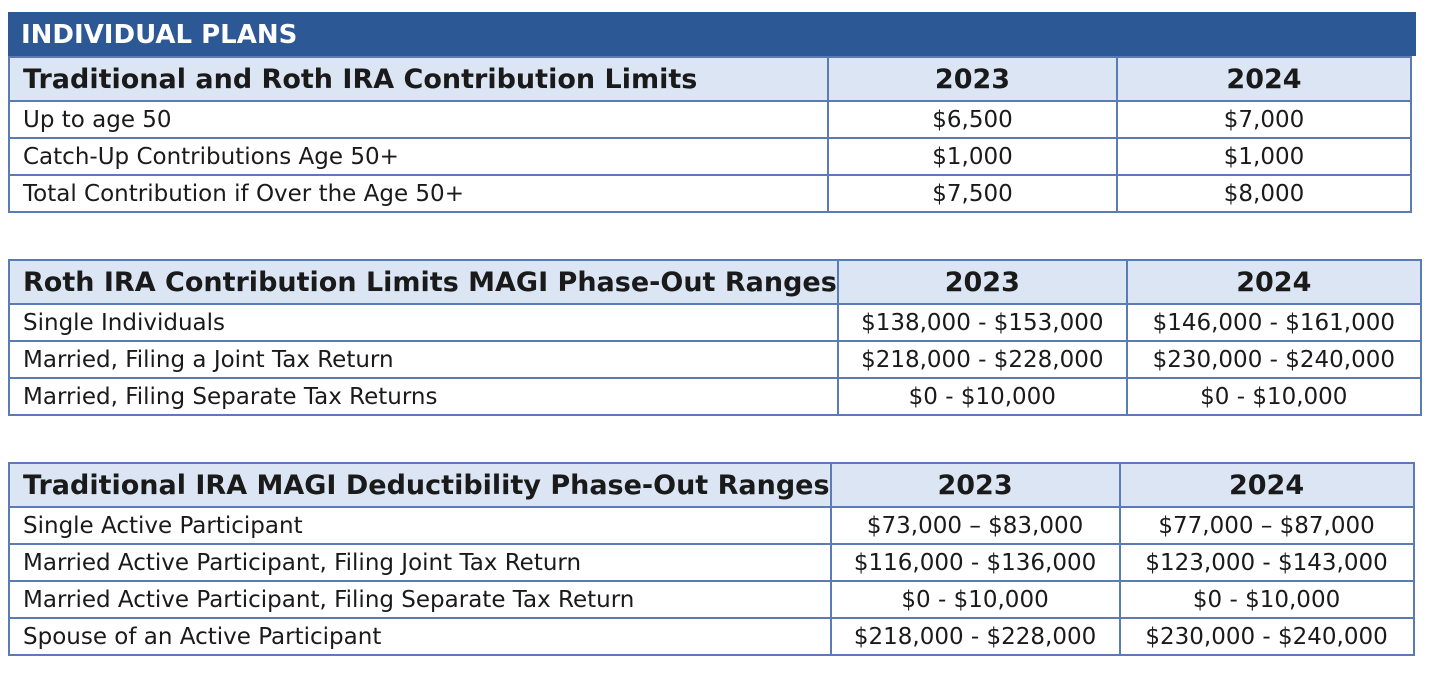 The width and height of the screenshot is (1434, 674). I want to click on value-2024: $123,000 - $143,000, so click(1266, 562).